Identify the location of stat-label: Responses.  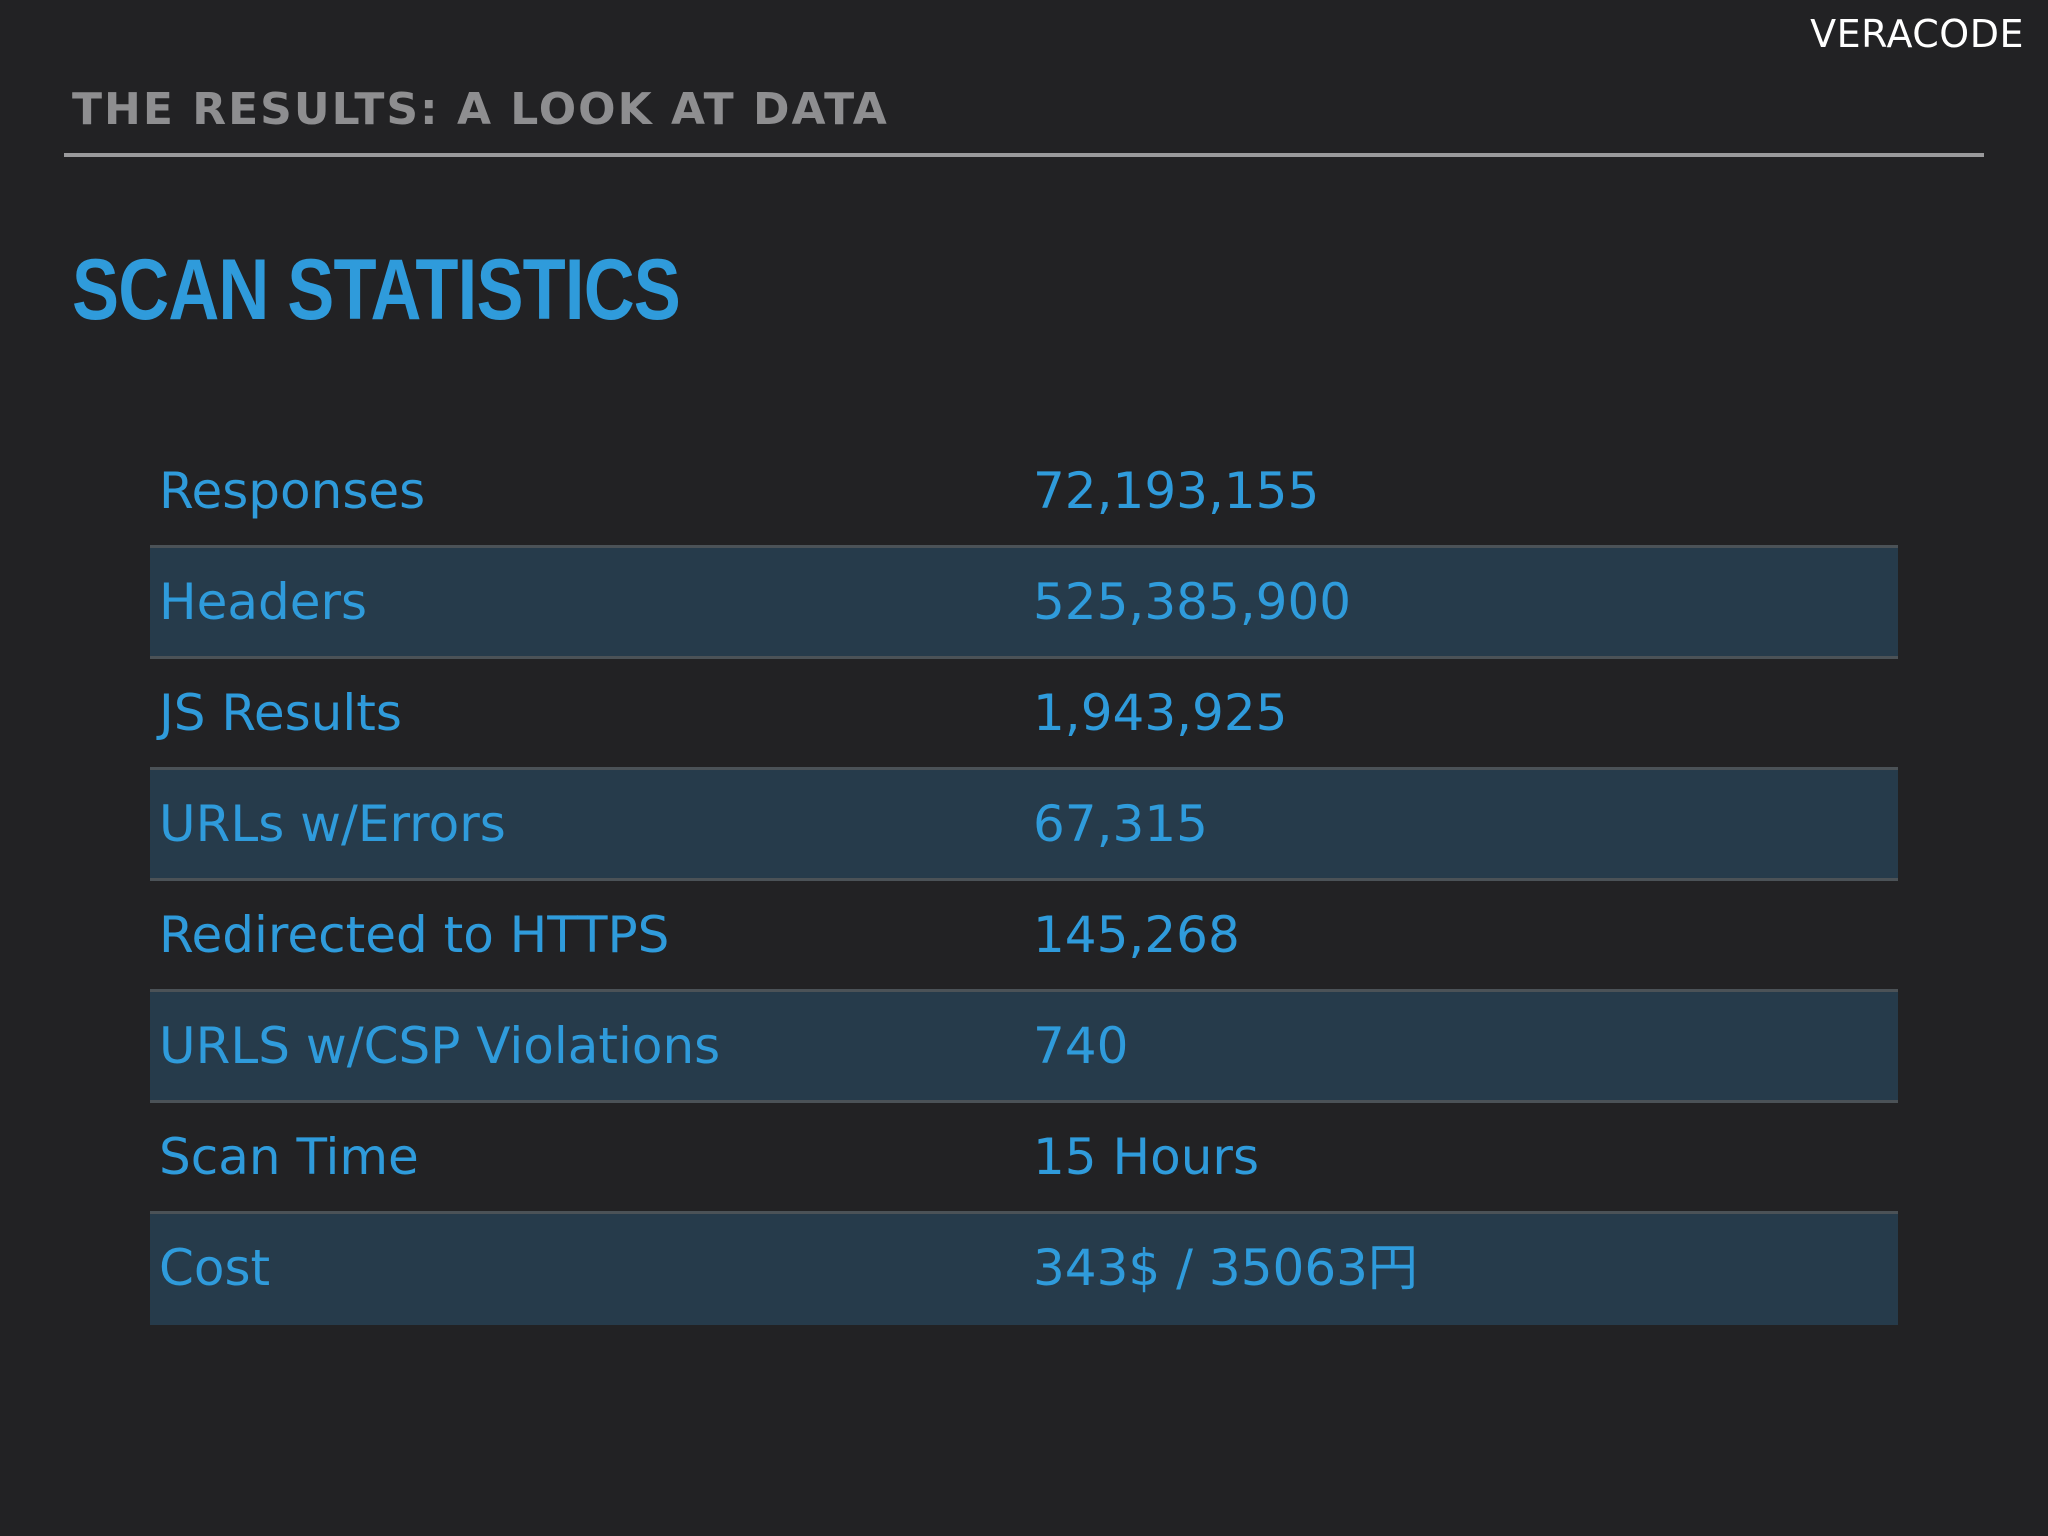
(292, 491).